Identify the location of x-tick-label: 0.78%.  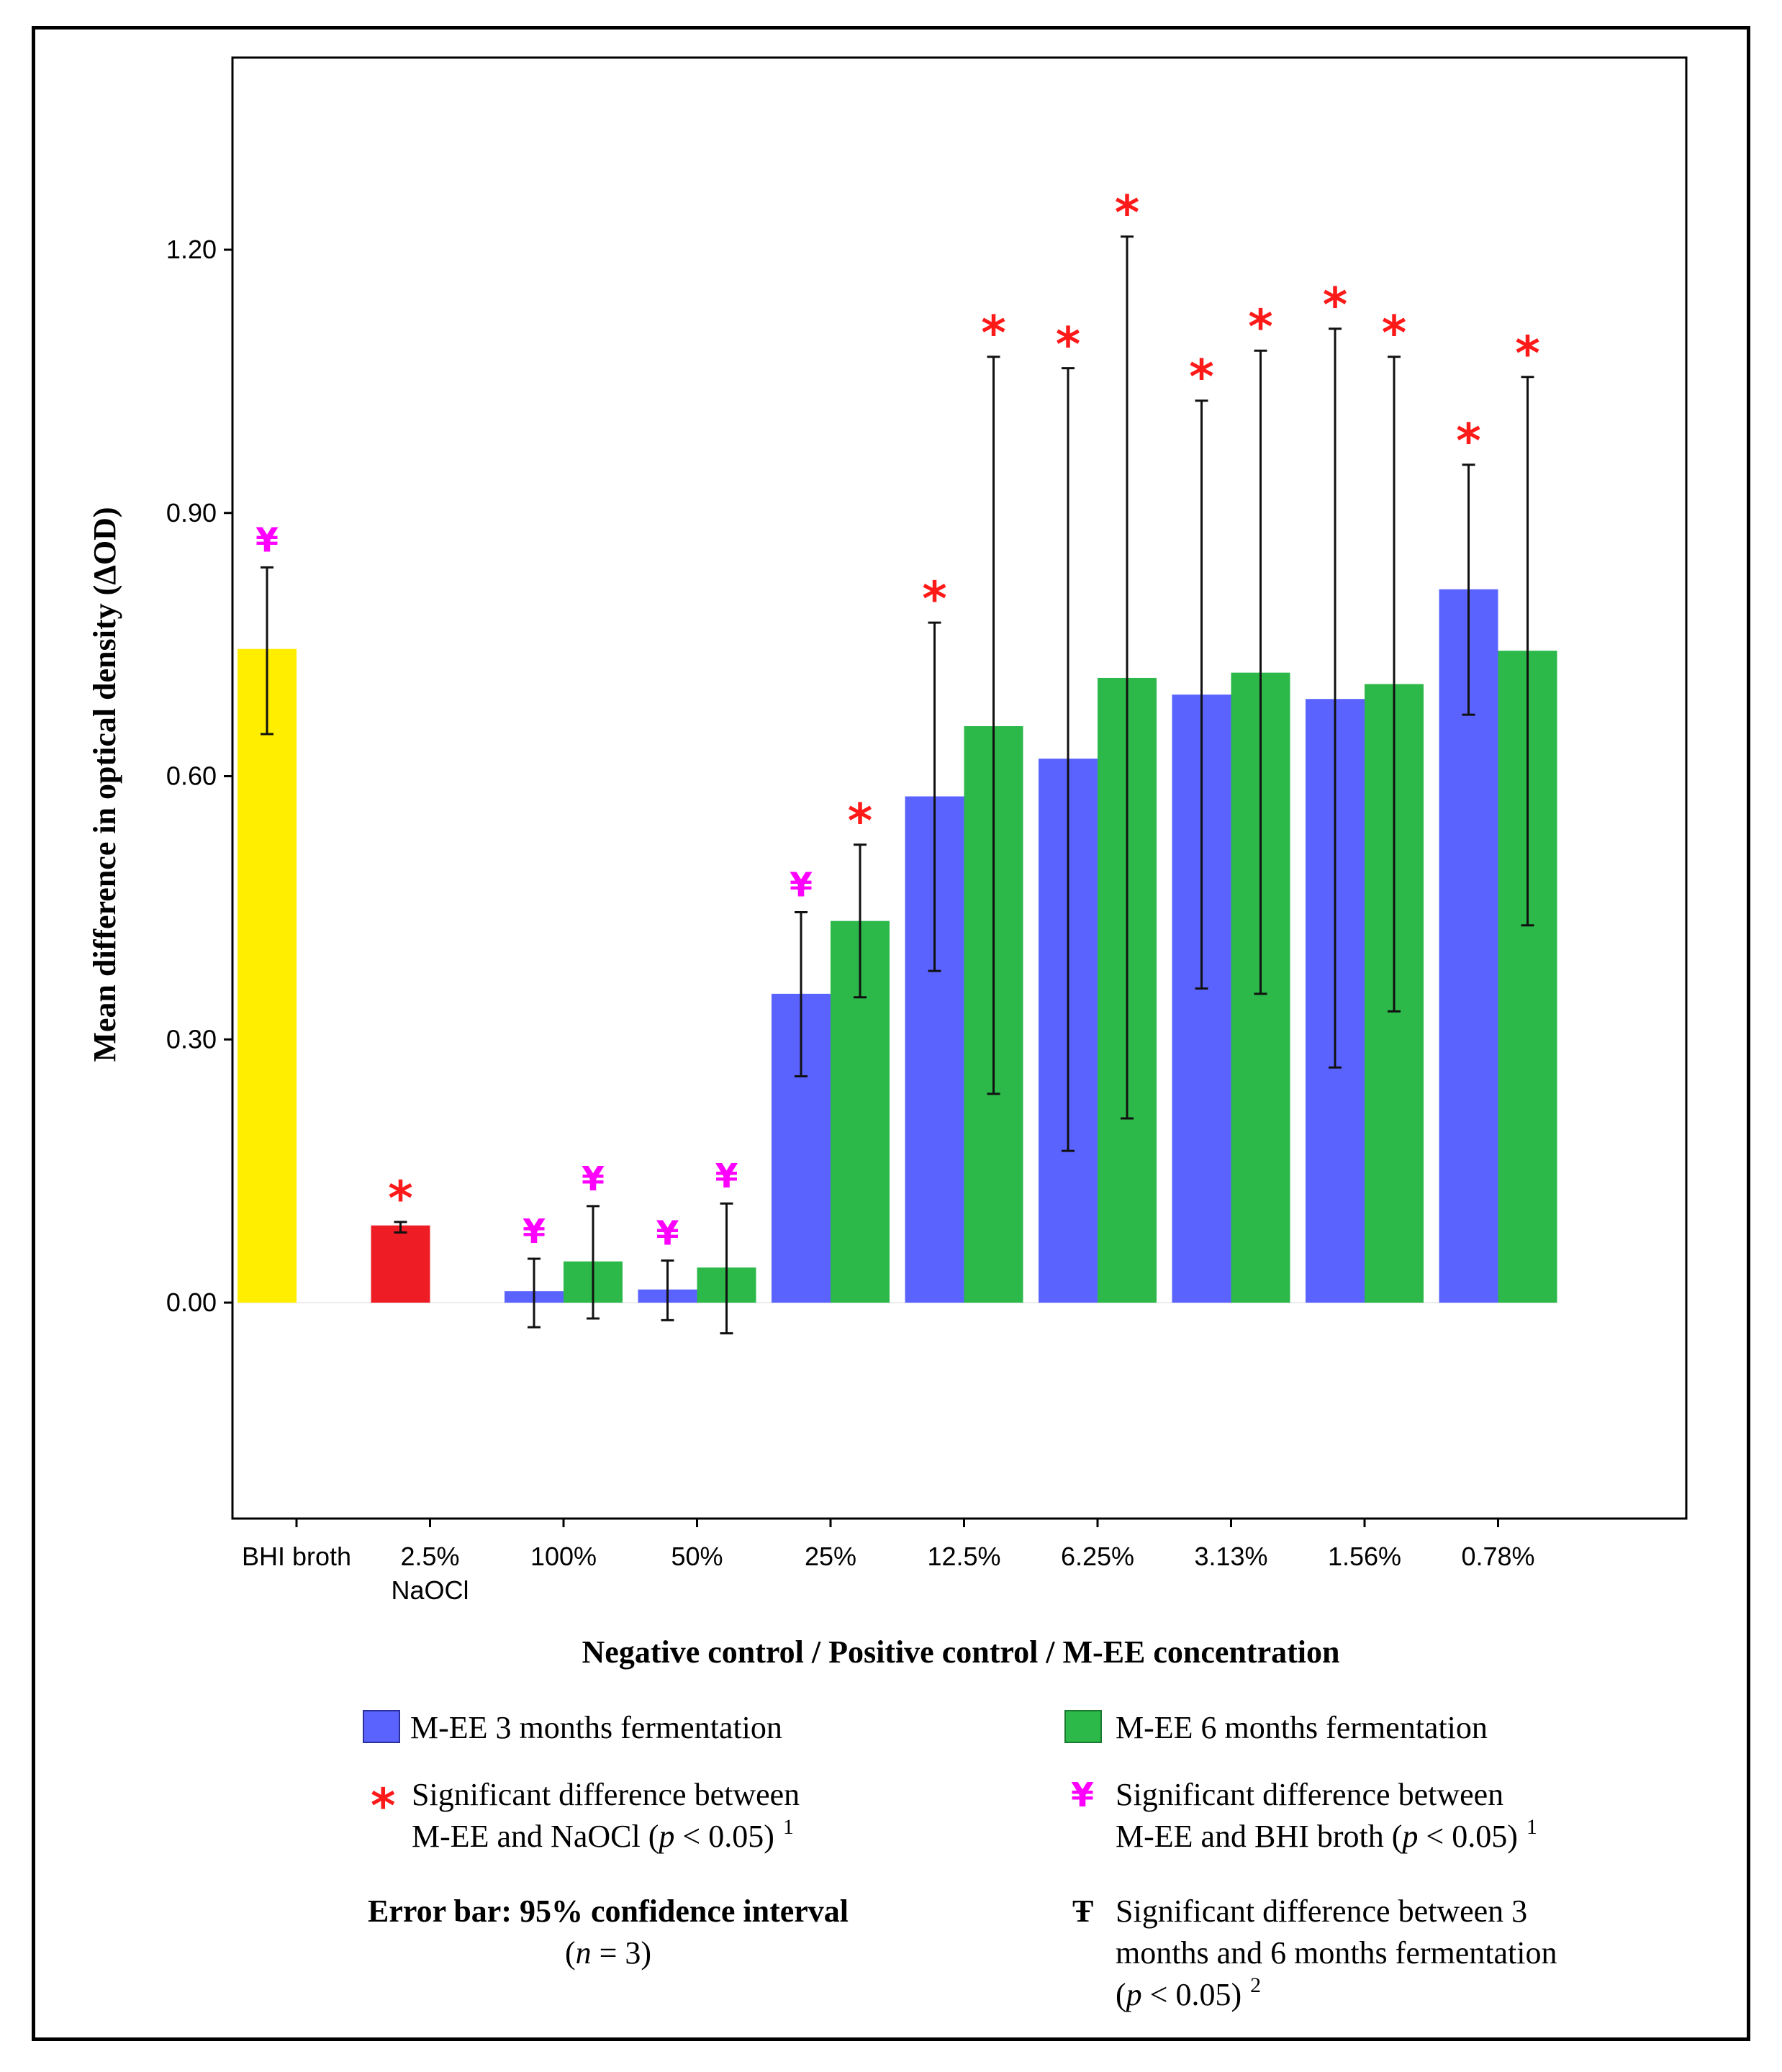
(1497, 1556).